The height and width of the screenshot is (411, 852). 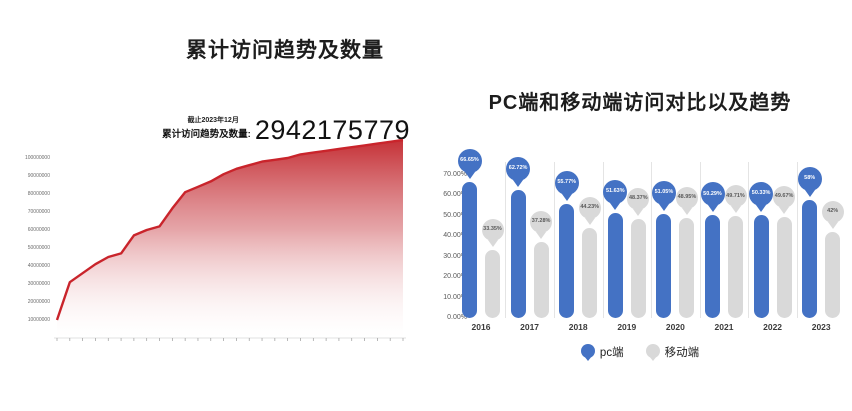 What do you see at coordinates (38, 211) in the screenshot?
I see `left-y-tick-label: 70000000` at bounding box center [38, 211].